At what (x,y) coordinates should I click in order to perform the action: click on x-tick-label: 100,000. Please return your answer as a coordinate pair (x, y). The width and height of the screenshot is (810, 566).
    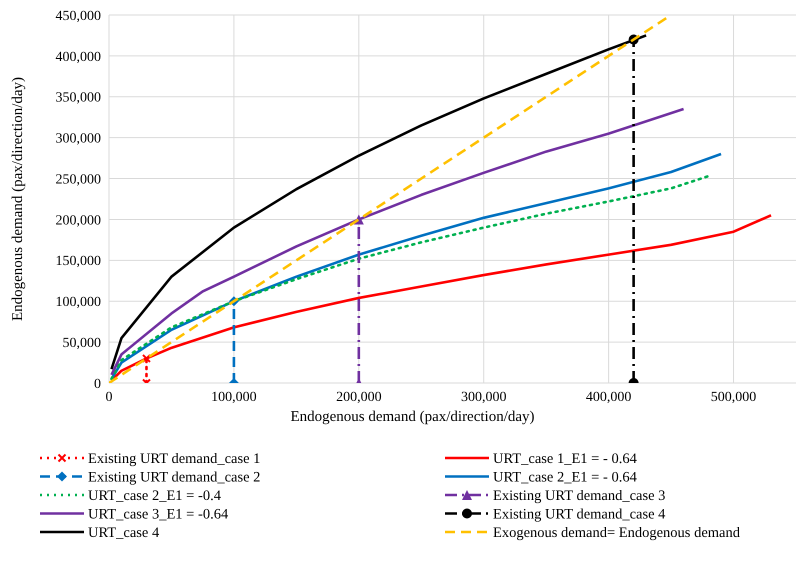
    Looking at the image, I should click on (234, 397).